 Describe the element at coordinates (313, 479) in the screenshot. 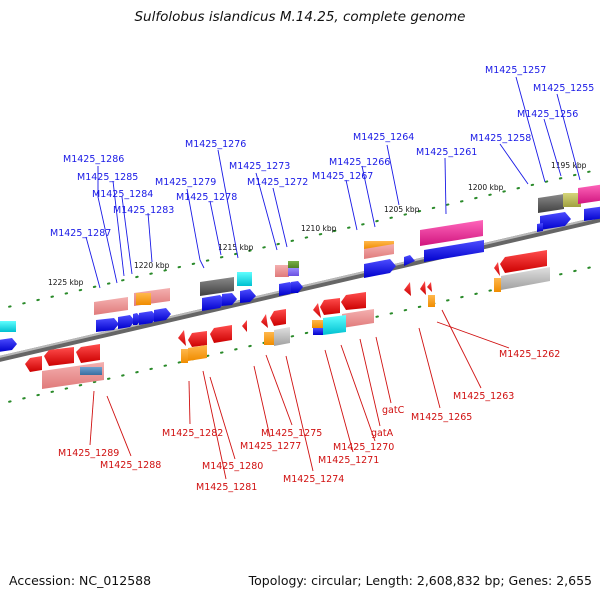

I see `gene-label: M1425_1274` at that location.